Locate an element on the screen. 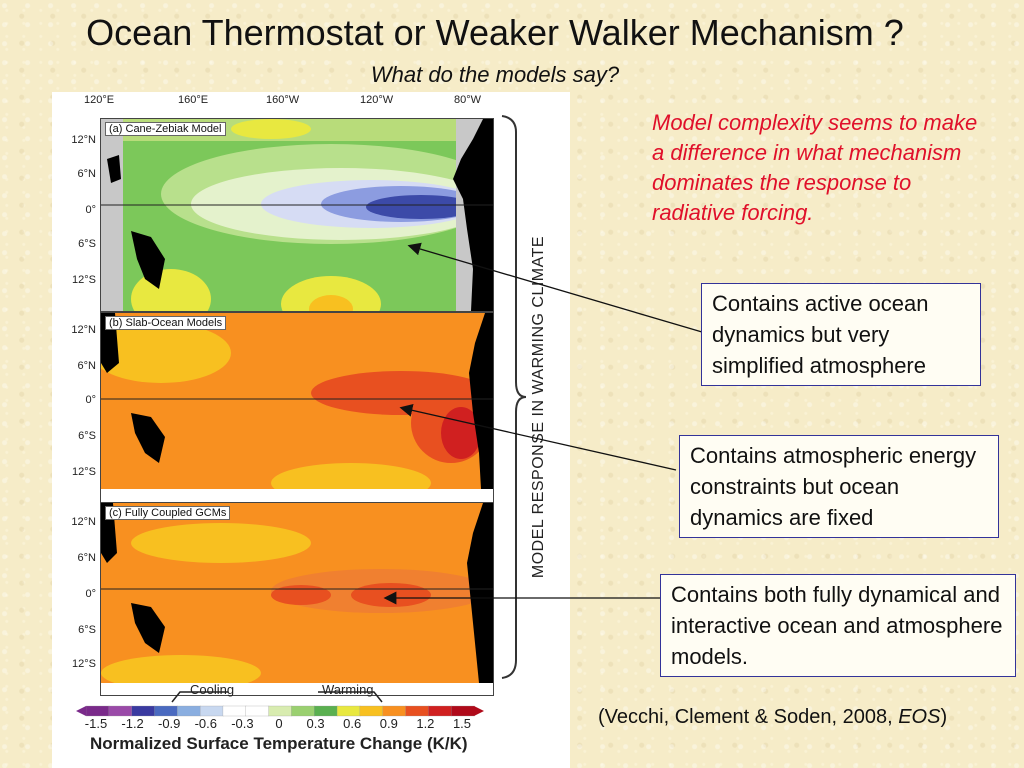 The height and width of the screenshot is (768, 1024). colorbar-tick-label: -0.3 is located at coordinates (242, 723).